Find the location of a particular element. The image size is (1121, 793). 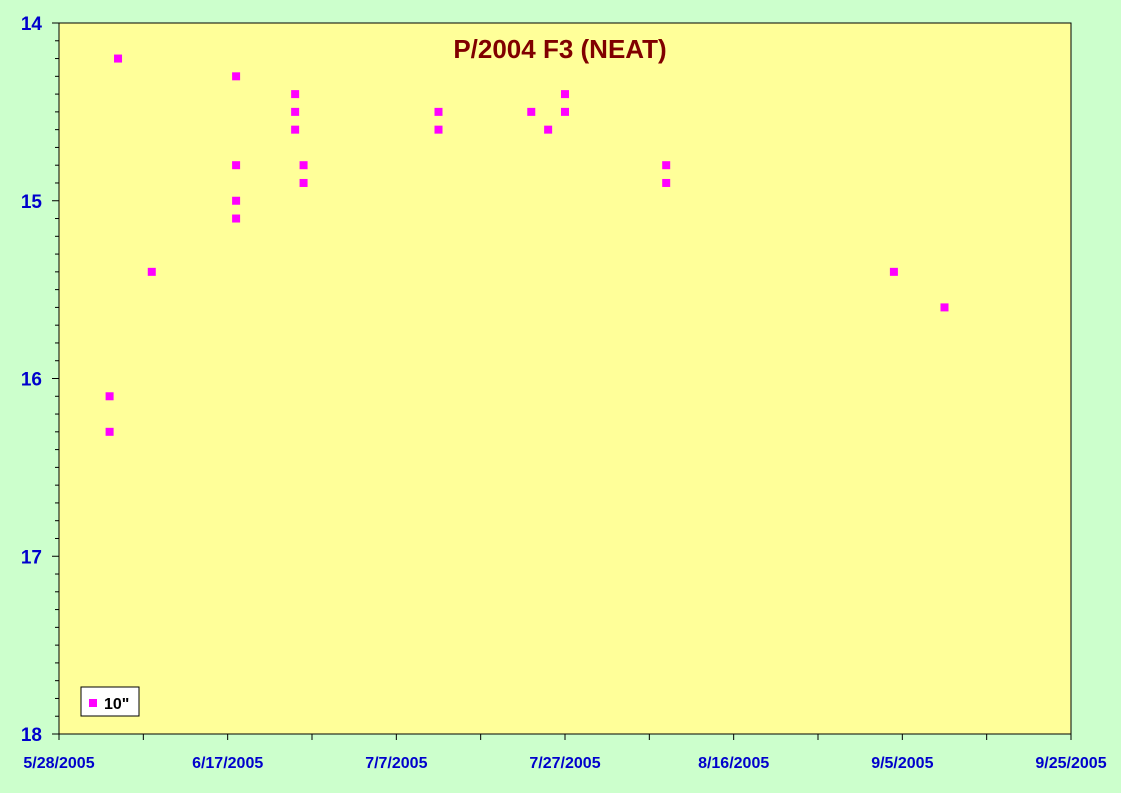

x-tick-label: 7/7/2005 is located at coordinates (396, 763).